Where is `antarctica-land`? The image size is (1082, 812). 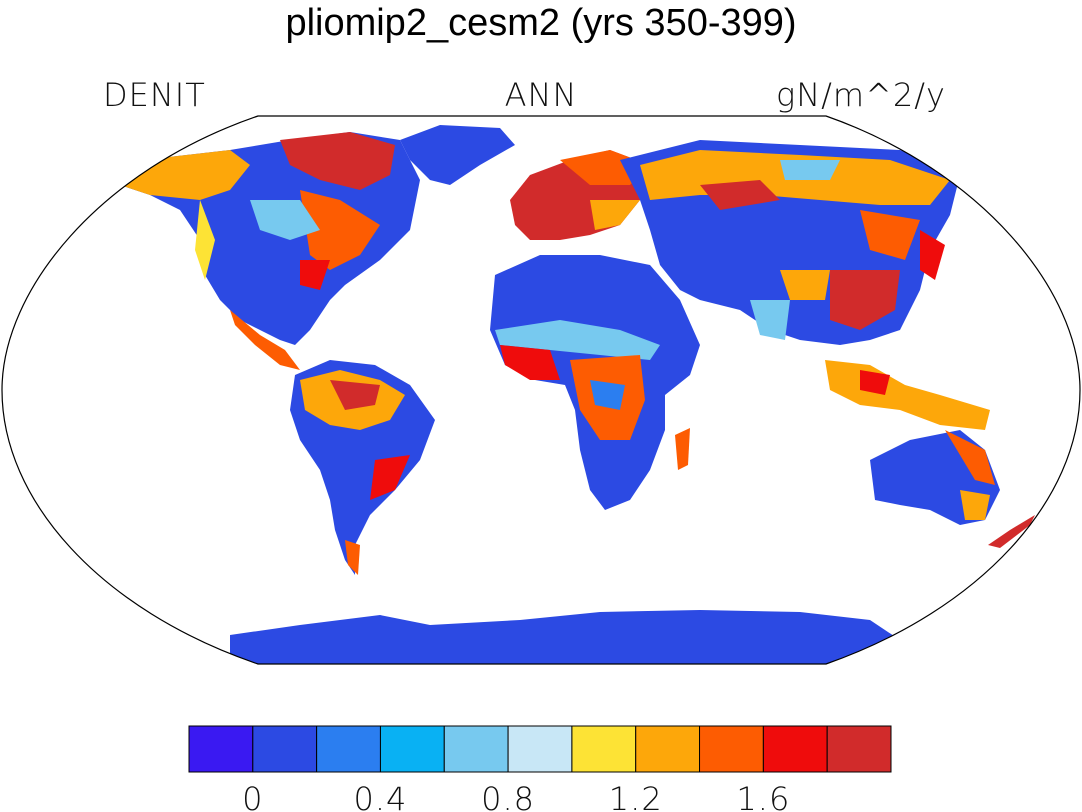 antarctica-land is located at coordinates (565, 637).